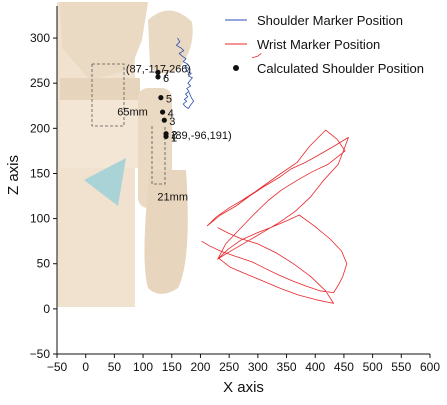 The width and height of the screenshot is (447, 405). What do you see at coordinates (57, 367) in the screenshot?
I see `x-tick-label: −50` at bounding box center [57, 367].